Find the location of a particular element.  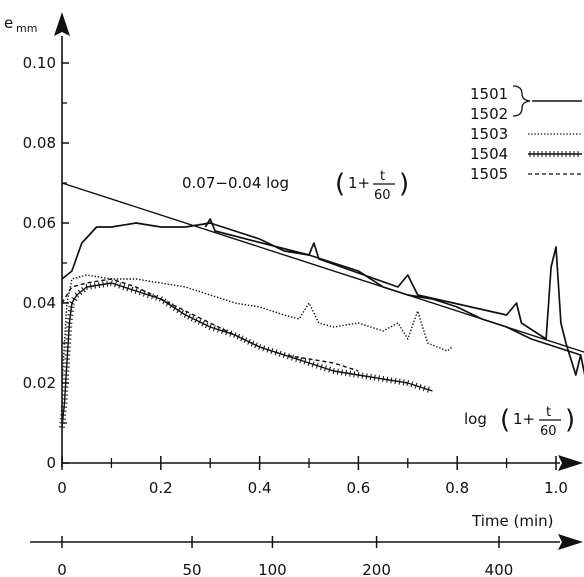

x-axis-label-prefix: log is located at coordinates (475, 419).